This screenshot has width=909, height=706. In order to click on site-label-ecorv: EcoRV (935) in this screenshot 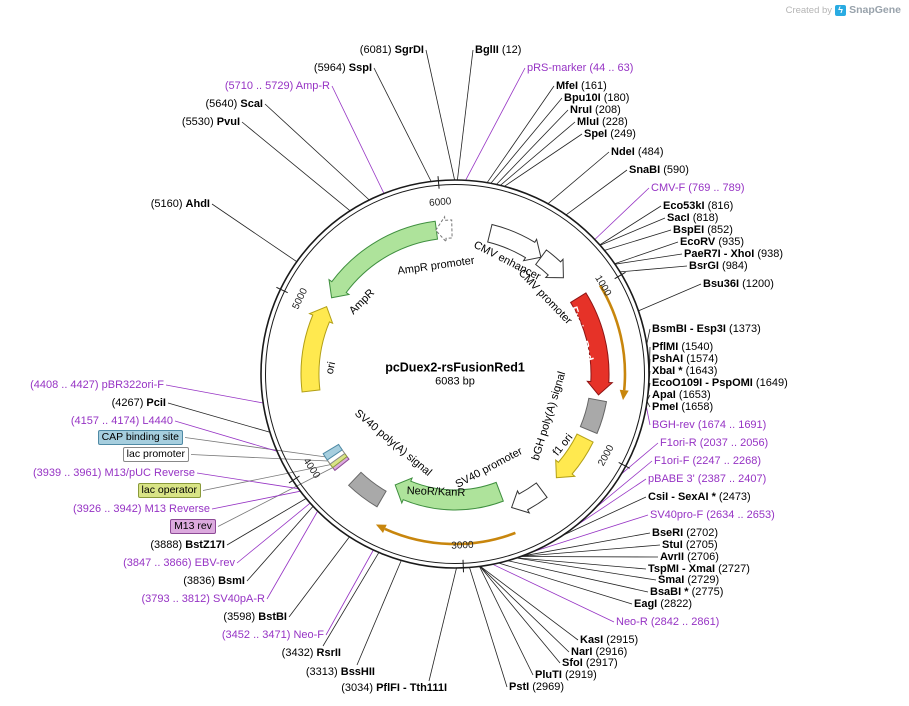, I will do `click(712, 242)`.